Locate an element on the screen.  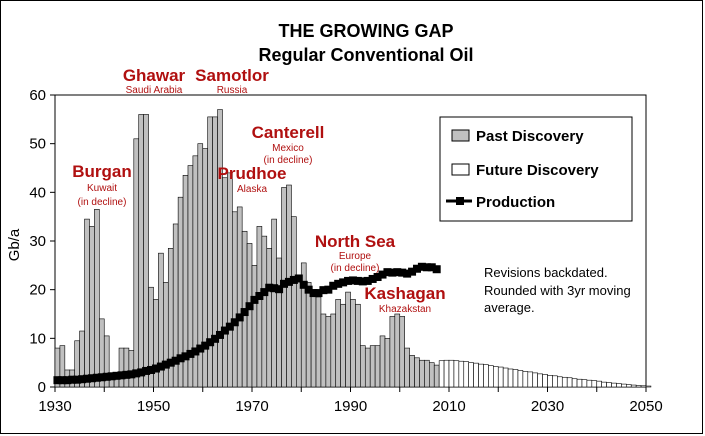
note-line-2: Rounded with 3yr moving is located at coordinates (557, 290).